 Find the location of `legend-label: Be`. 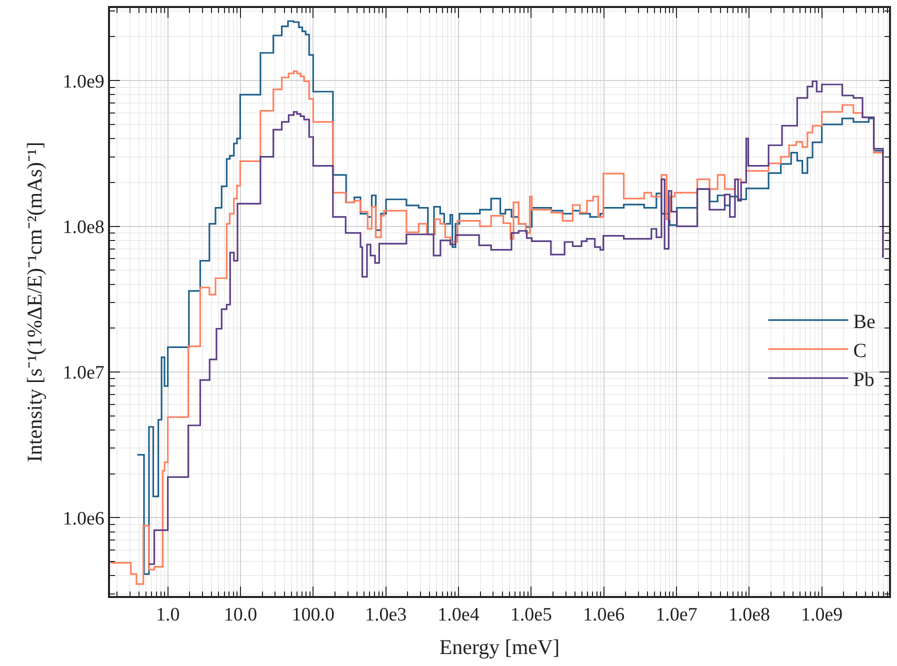

legend-label: Be is located at coordinates (864, 321).